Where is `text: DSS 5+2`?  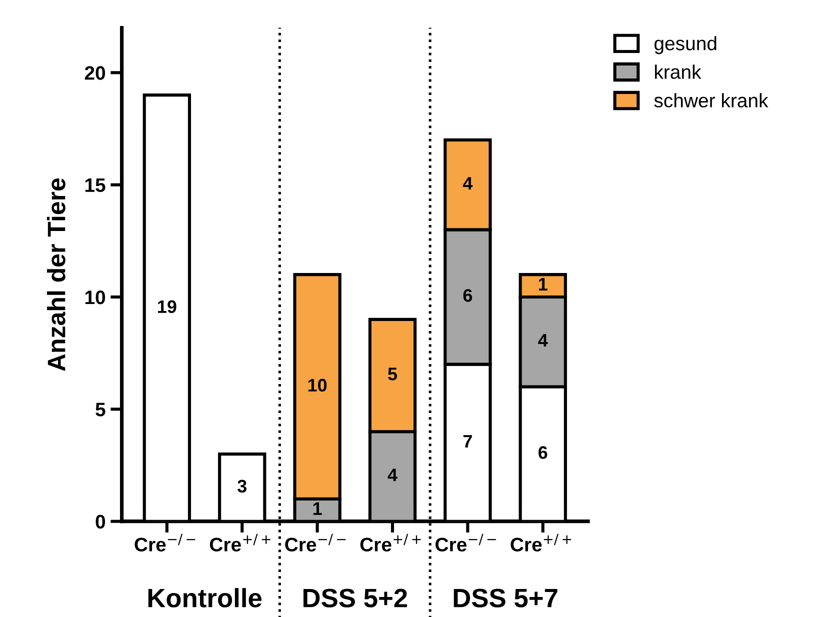
text: DSS 5+2 is located at coordinates (355, 598).